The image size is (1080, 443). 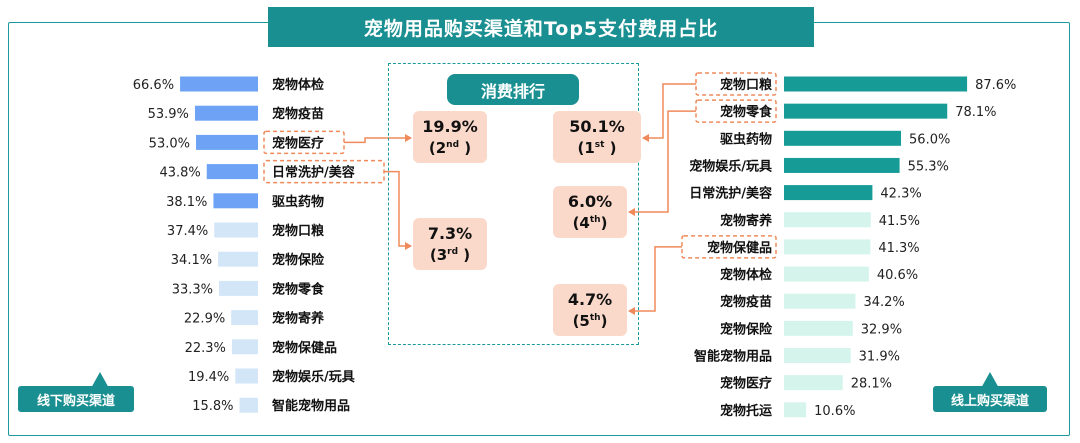 What do you see at coordinates (208, 377) in the screenshot?
I see `offline-value-label: 19.4%` at bounding box center [208, 377].